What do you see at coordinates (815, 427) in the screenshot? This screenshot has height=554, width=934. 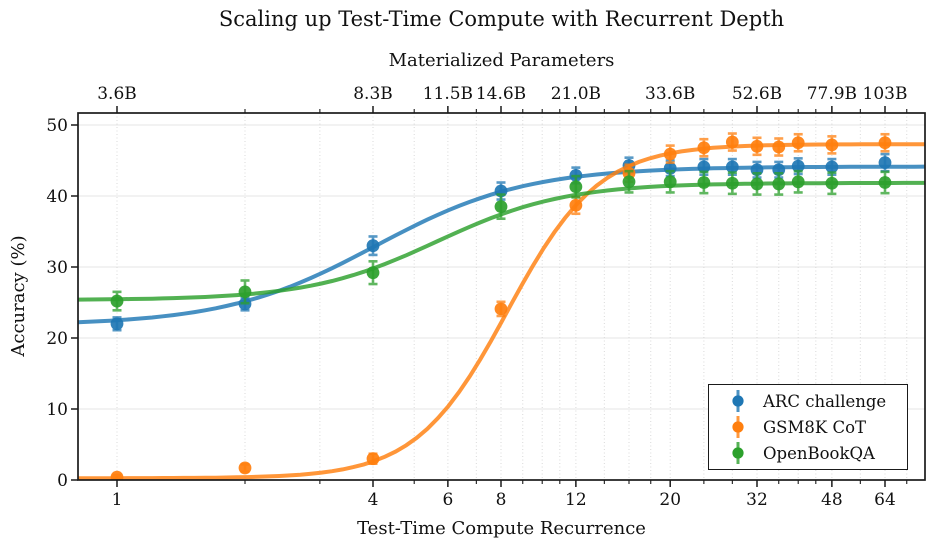 I see `legend-label: GSM8K CoT` at bounding box center [815, 427].